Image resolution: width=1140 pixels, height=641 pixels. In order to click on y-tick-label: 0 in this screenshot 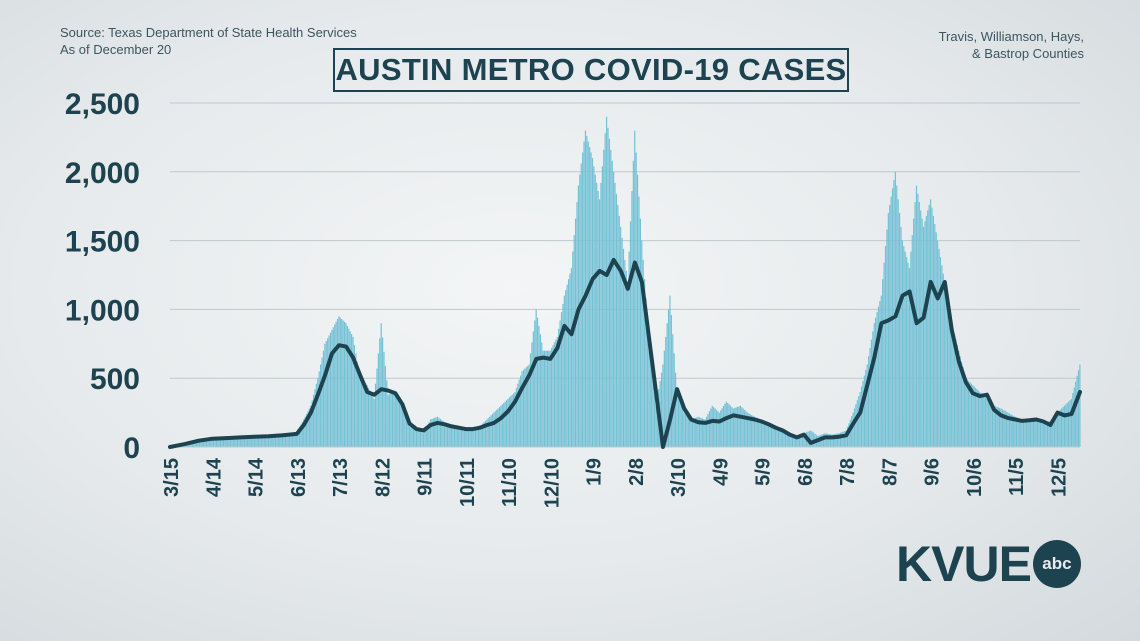, I will do `click(131, 448)`.